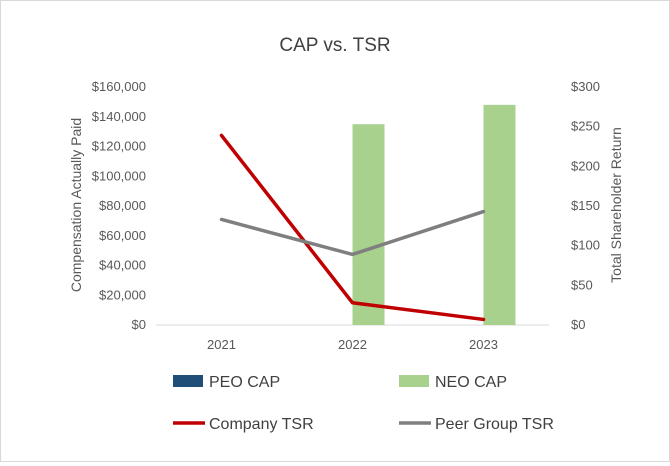 The height and width of the screenshot is (466, 670). What do you see at coordinates (585, 245) in the screenshot?
I see `right-tick-label: $100` at bounding box center [585, 245].